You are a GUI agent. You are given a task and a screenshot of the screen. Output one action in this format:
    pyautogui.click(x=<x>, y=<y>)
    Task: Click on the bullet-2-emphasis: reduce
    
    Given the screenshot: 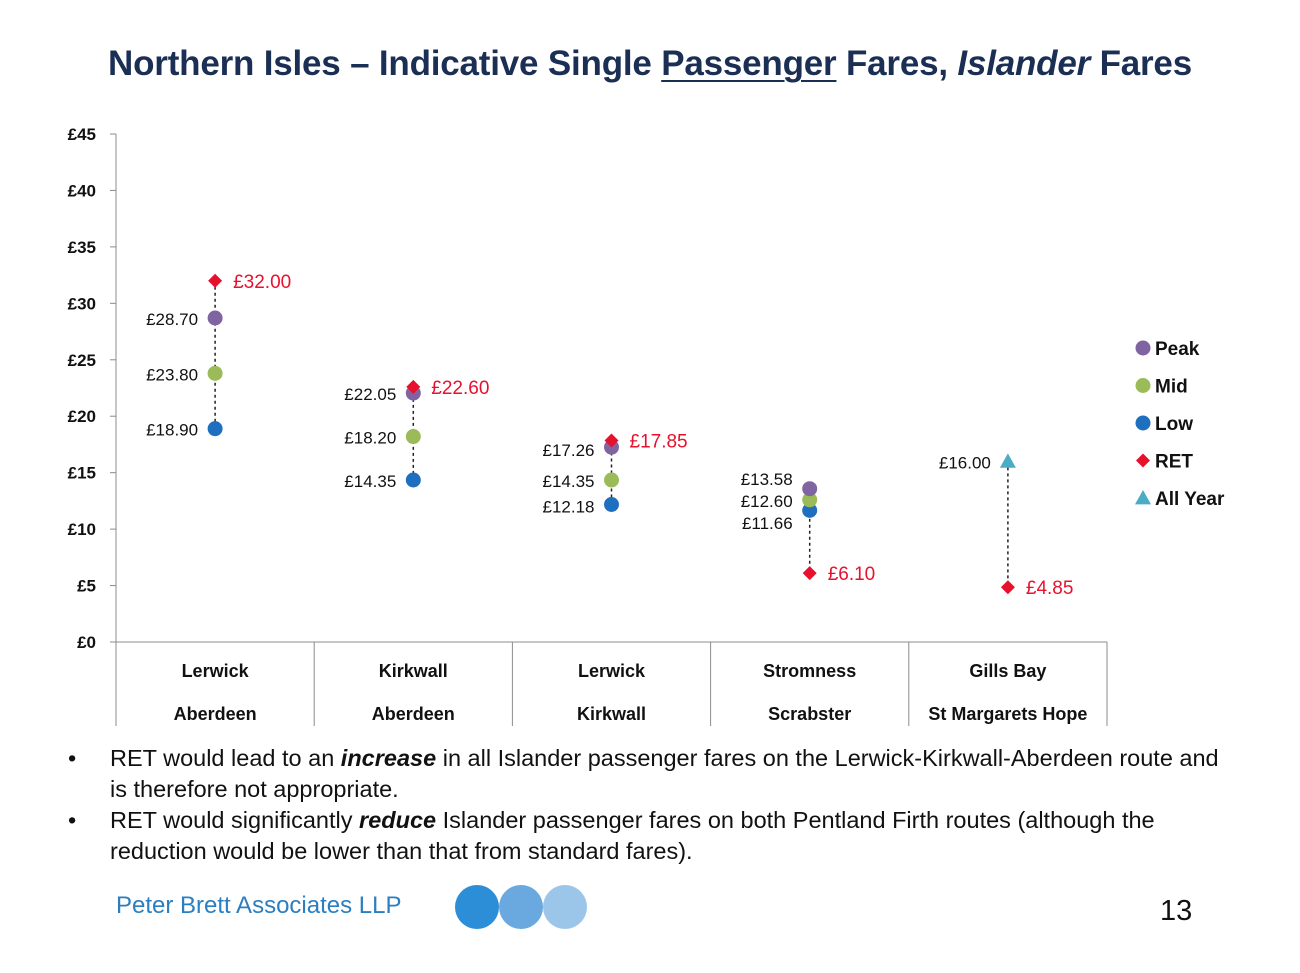 What is the action you would take?
    pyautogui.click(x=398, y=820)
    